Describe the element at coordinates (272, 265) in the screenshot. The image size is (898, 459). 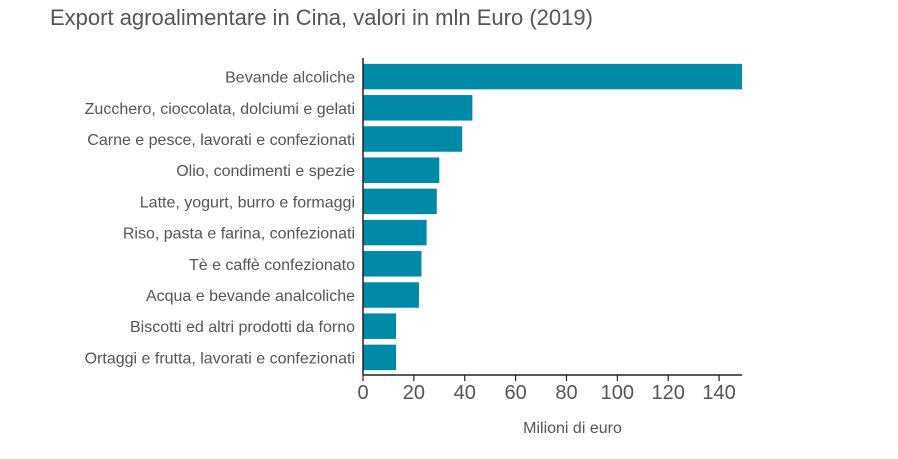
I see `category-label: Tè e caffè confezionato` at that location.